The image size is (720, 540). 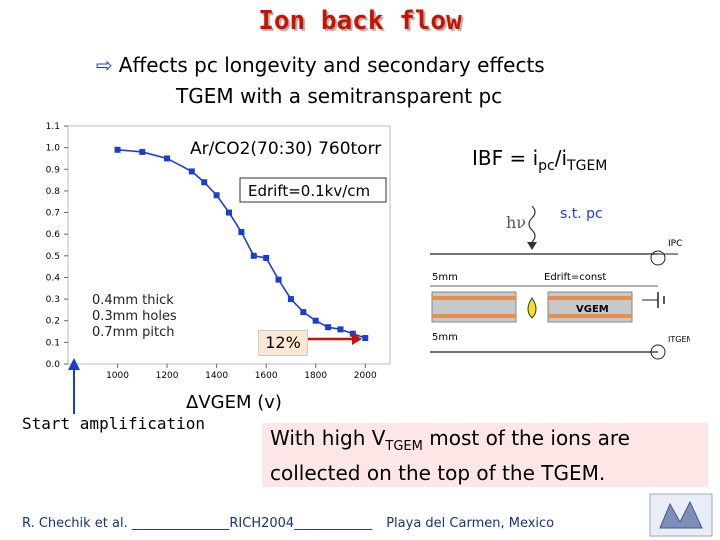 I want to click on note-post: most of the ions are, so click(x=526, y=438).